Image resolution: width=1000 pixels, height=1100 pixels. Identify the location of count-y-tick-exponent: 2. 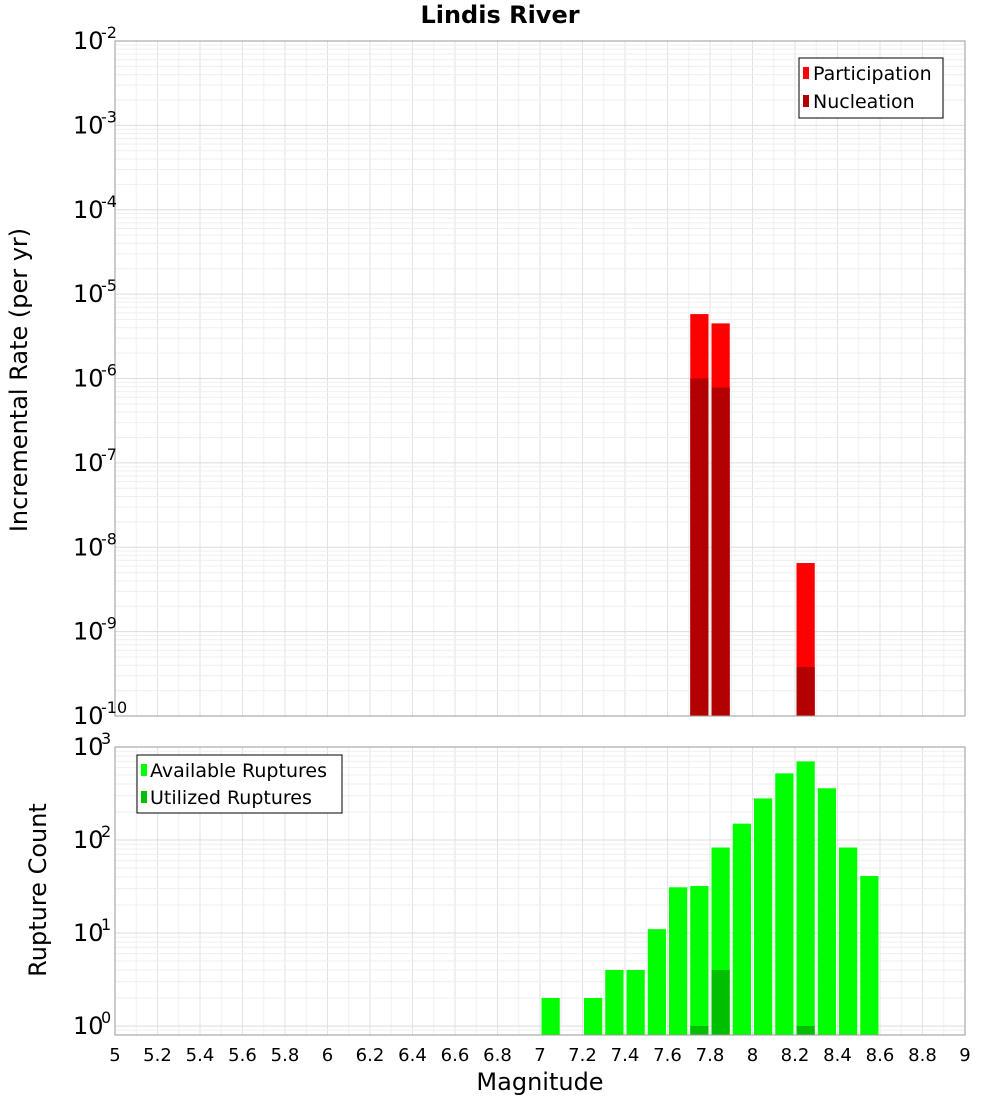
(106, 831).